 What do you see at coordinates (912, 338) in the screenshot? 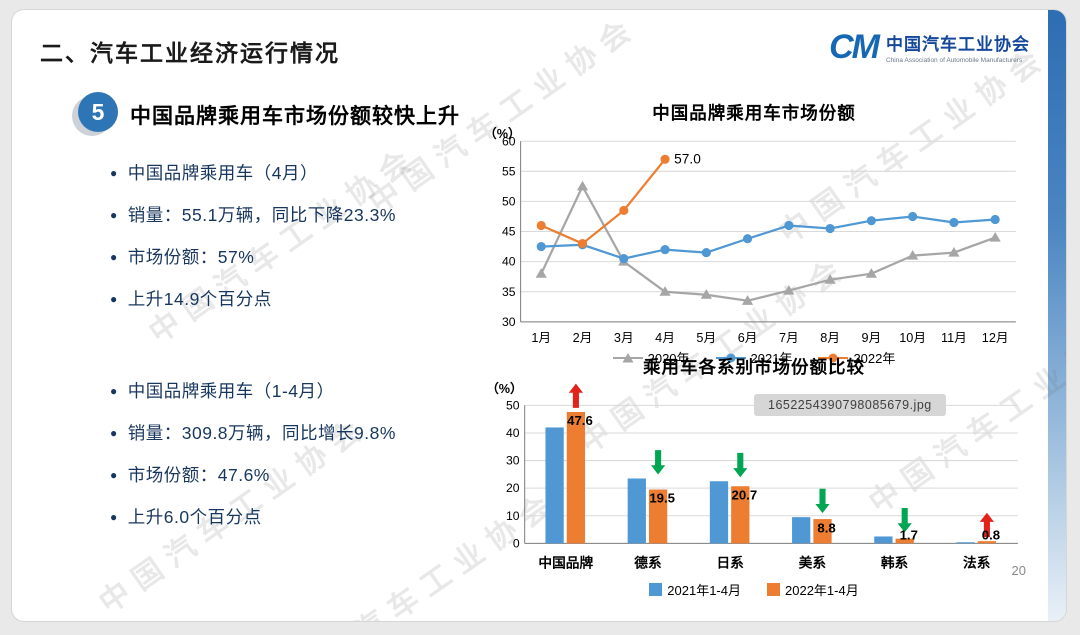
I see `svg-text: 10月` at bounding box center [912, 338].